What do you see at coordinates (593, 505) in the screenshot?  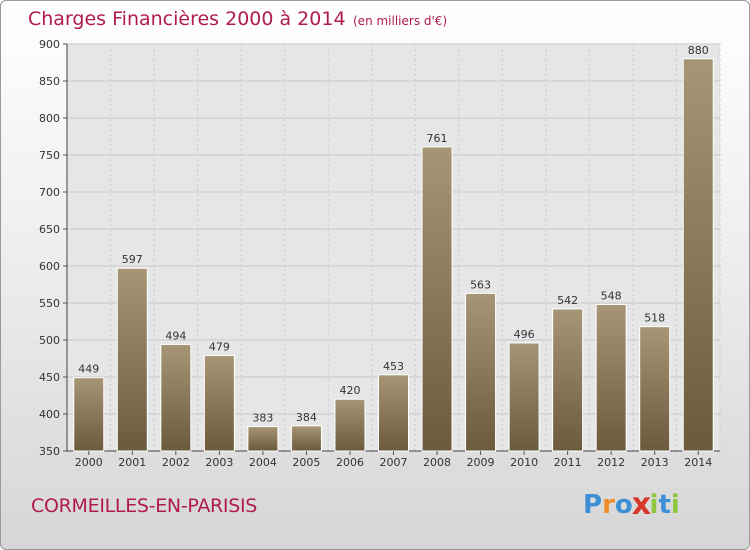 I see `logo-letter: P` at bounding box center [593, 505].